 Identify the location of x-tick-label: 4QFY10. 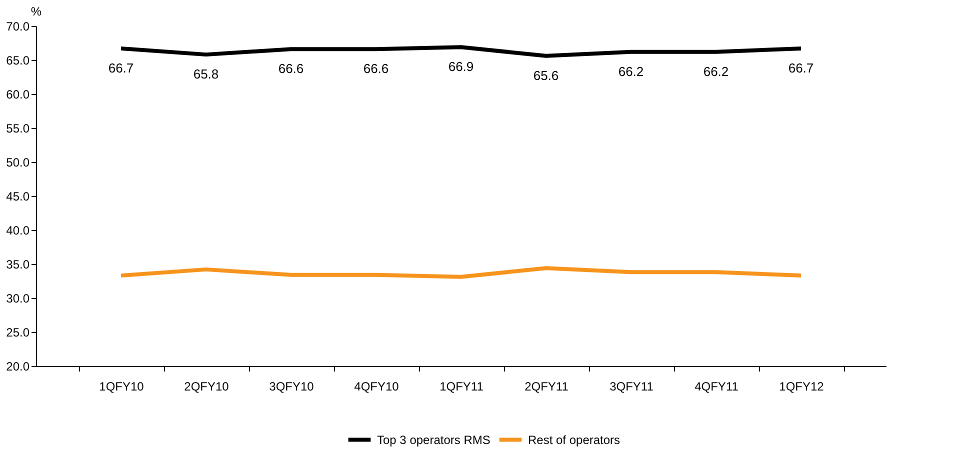
(377, 387).